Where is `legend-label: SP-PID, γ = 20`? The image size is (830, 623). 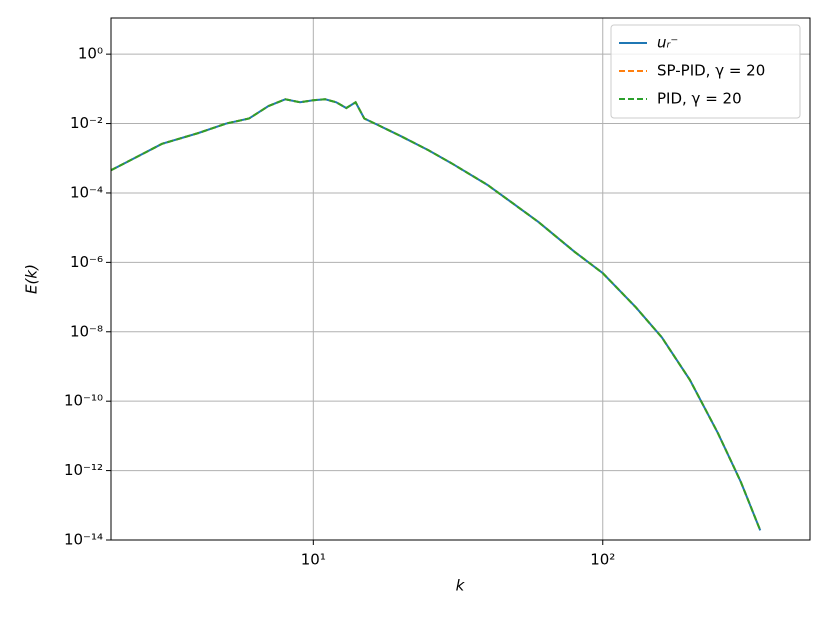
legend-label: SP-PID, γ = 20 is located at coordinates (711, 71).